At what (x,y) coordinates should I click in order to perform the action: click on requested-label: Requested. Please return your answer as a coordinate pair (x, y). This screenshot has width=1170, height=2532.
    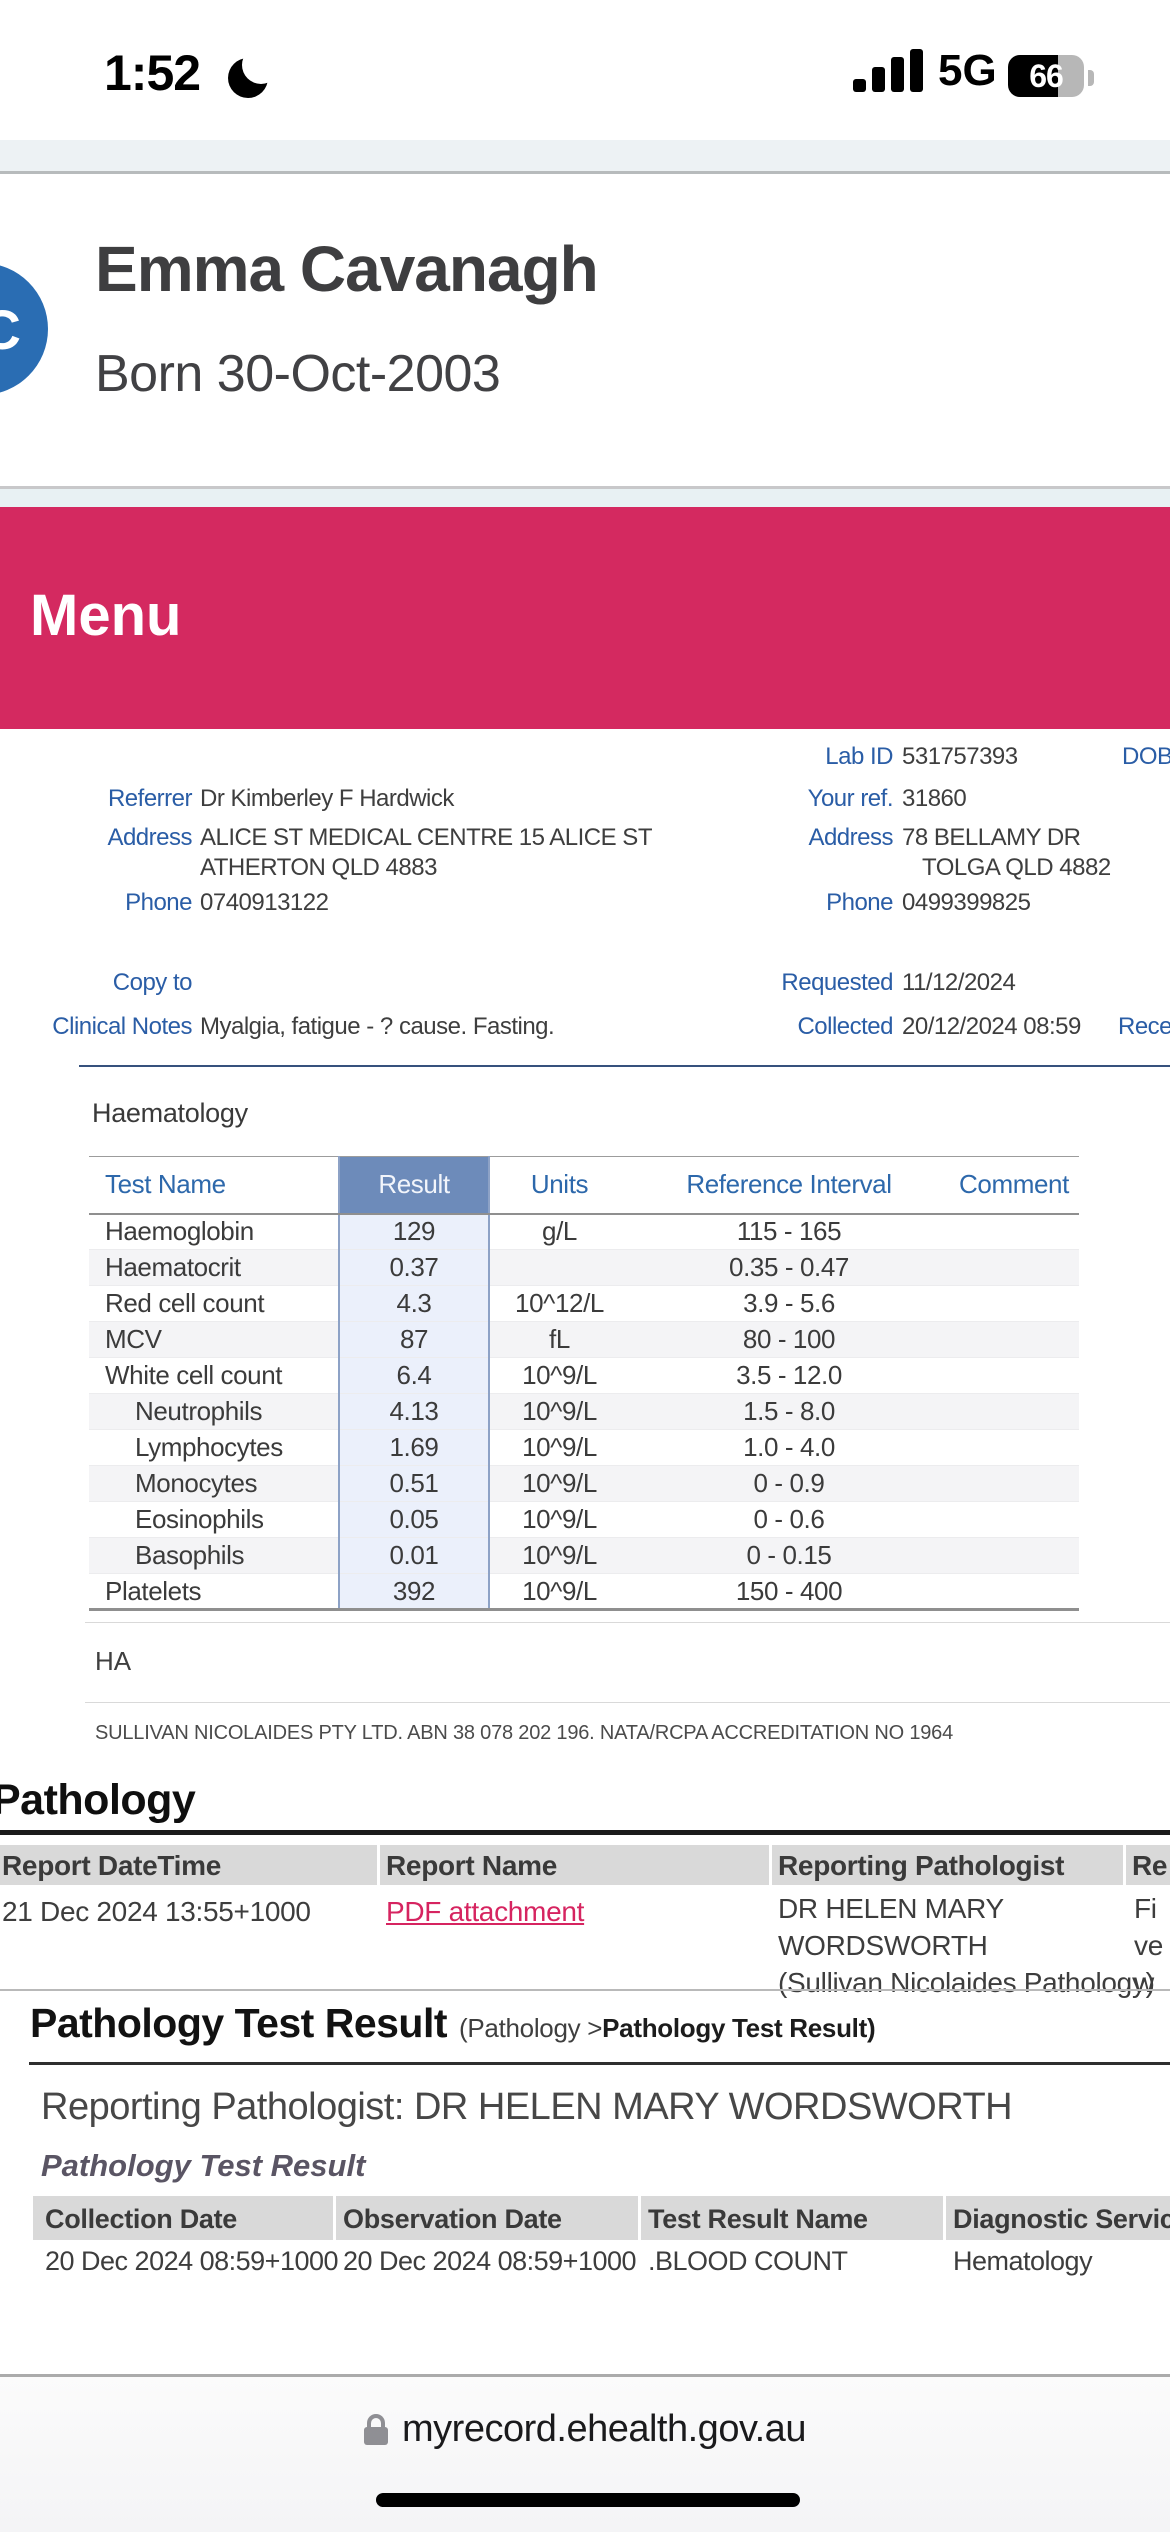
    Looking at the image, I should click on (837, 982).